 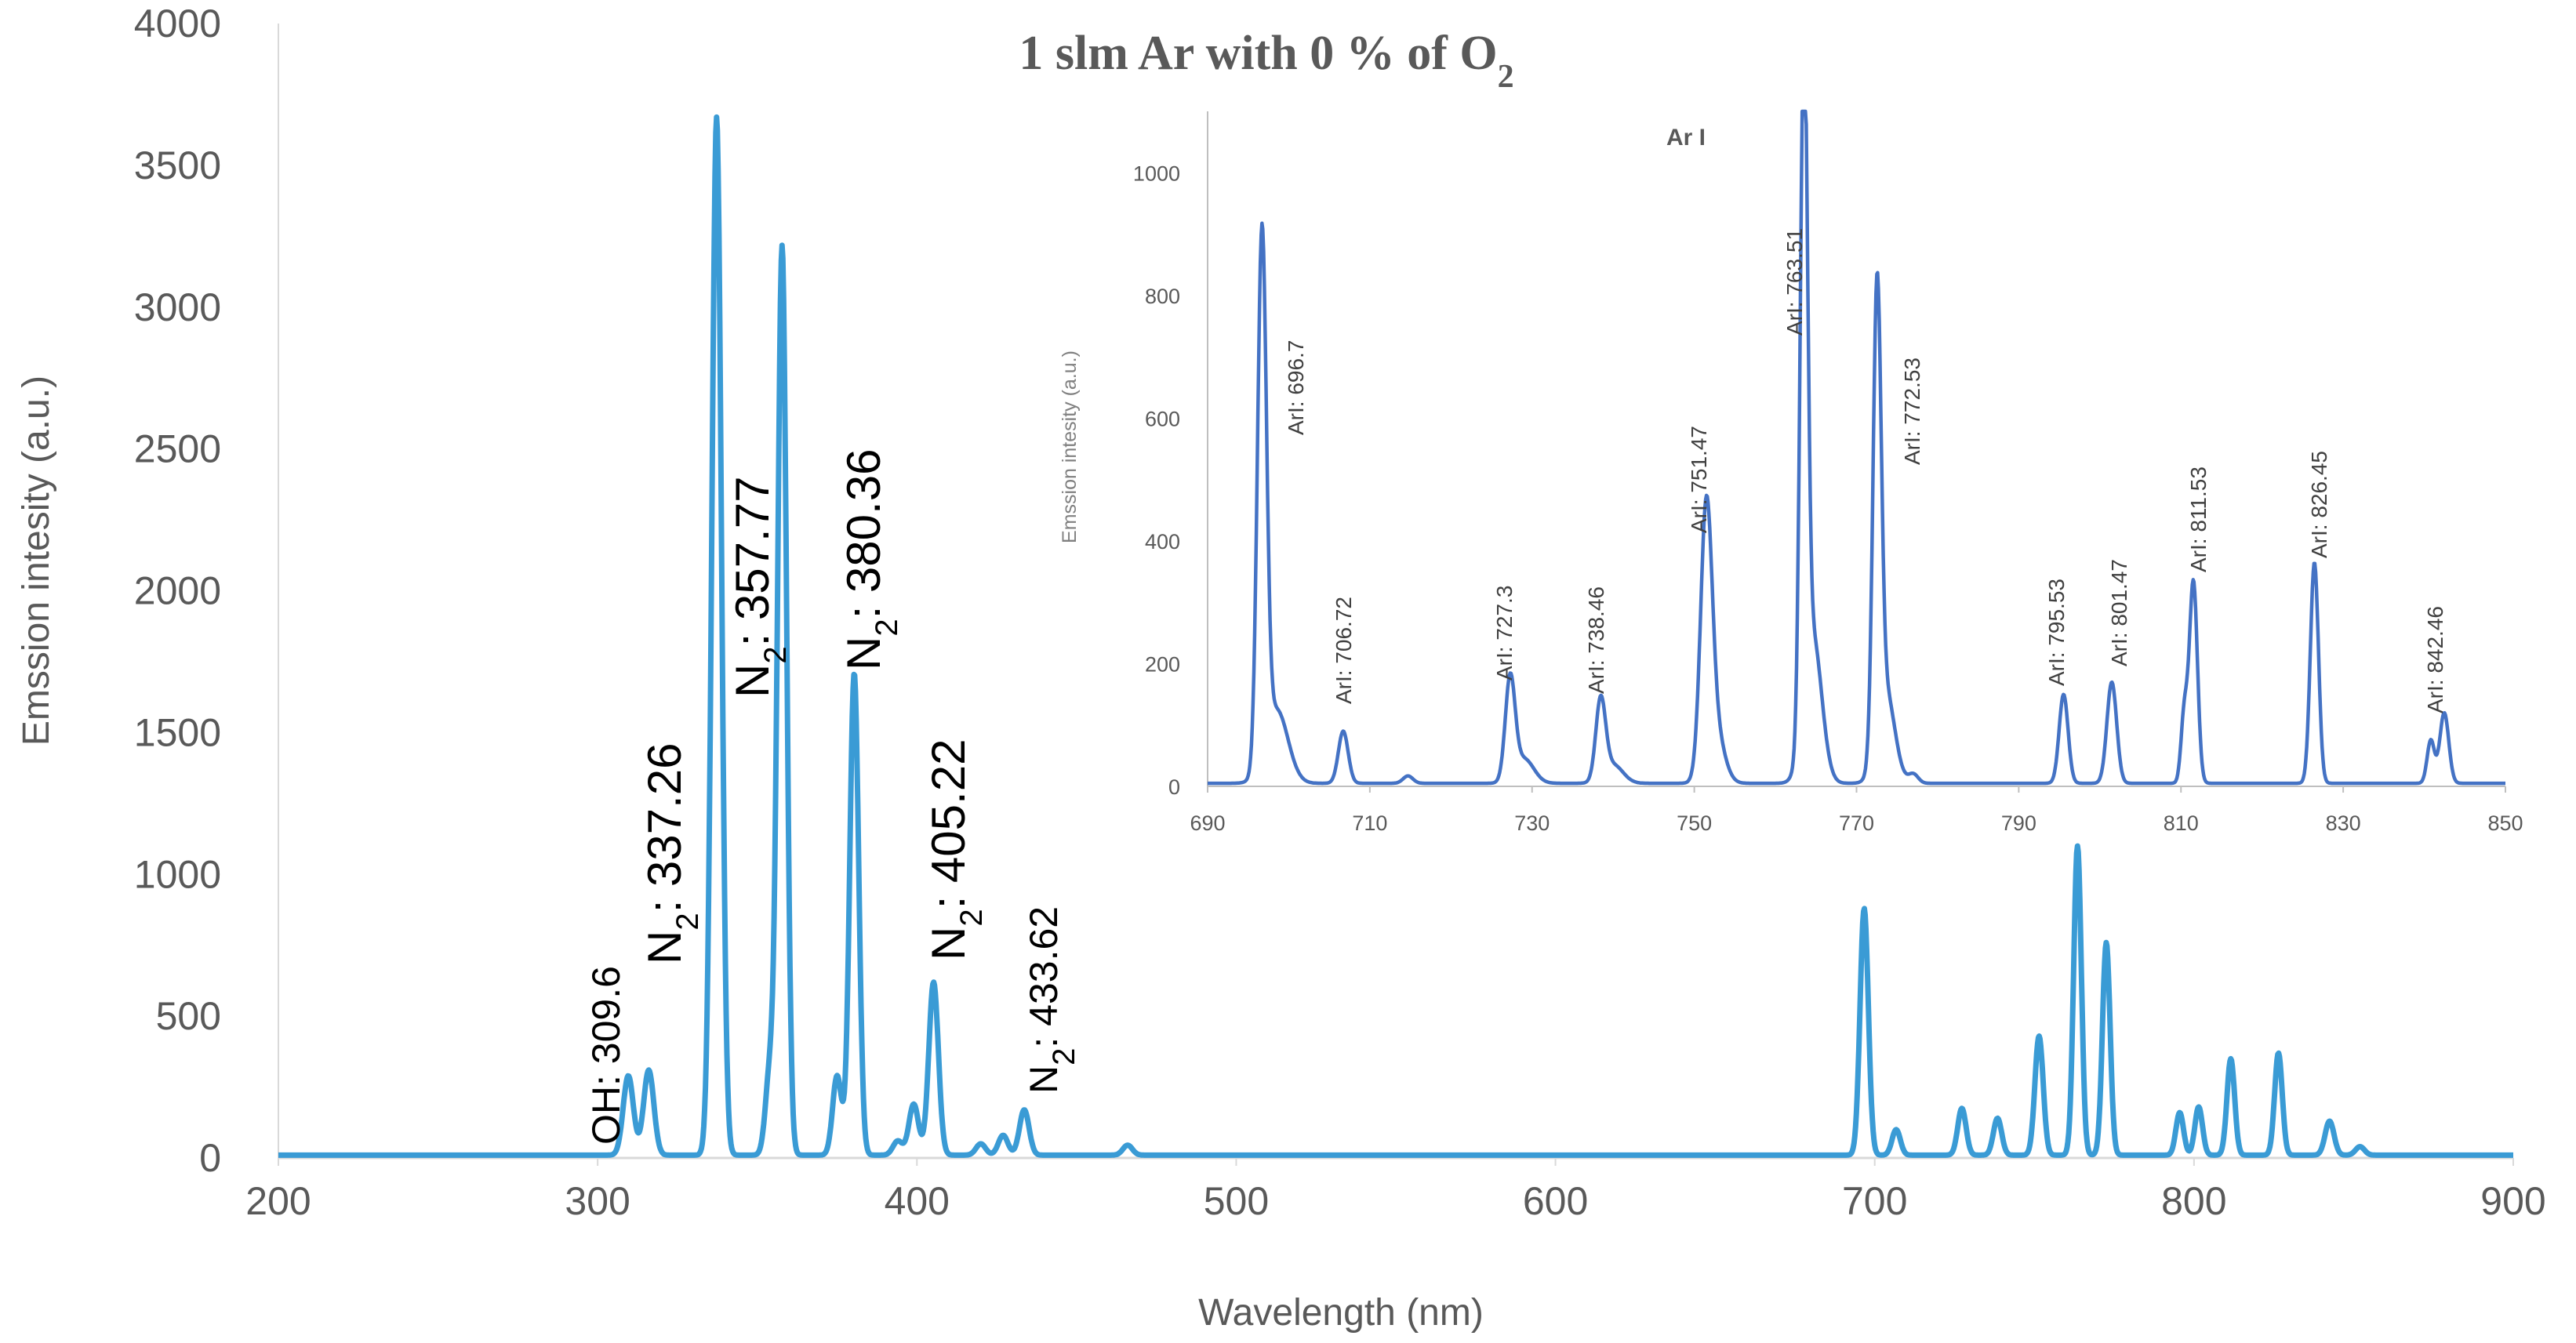 I want to click on peak-annotation-main: N2: 357.77, so click(x=759, y=588).